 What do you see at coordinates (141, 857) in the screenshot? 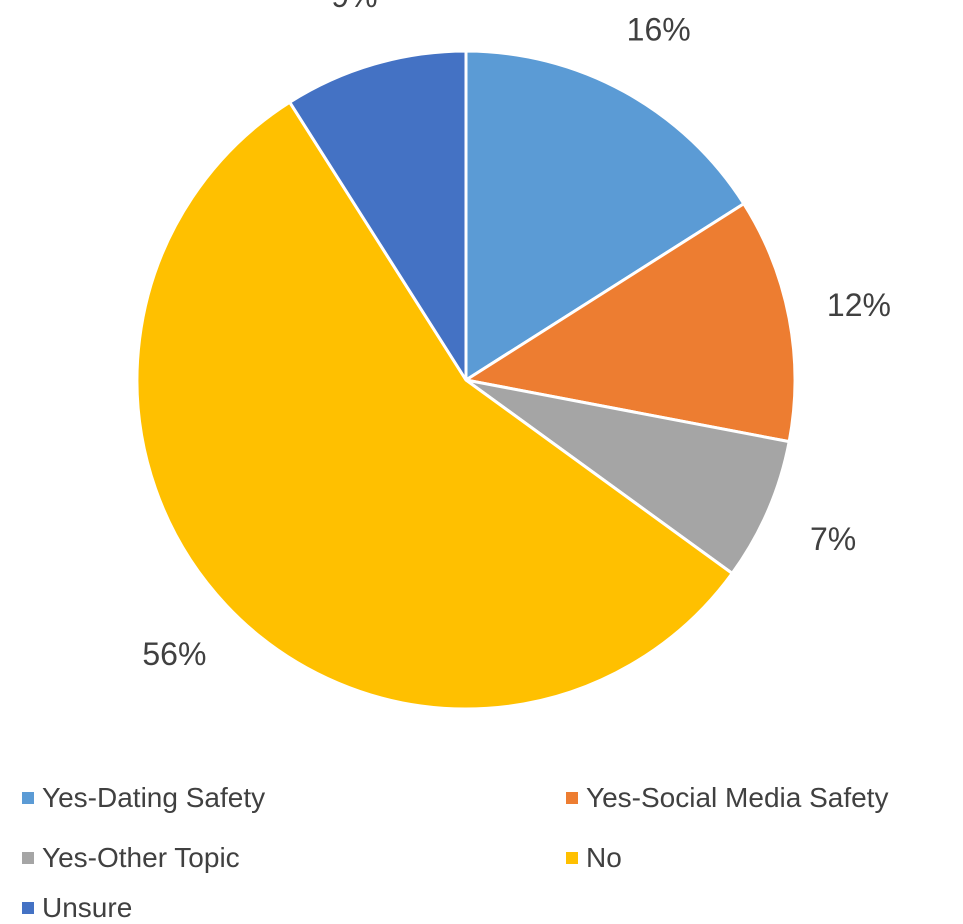
I see `legend-label-yes-other-topic: Yes-Other Topic` at bounding box center [141, 857].